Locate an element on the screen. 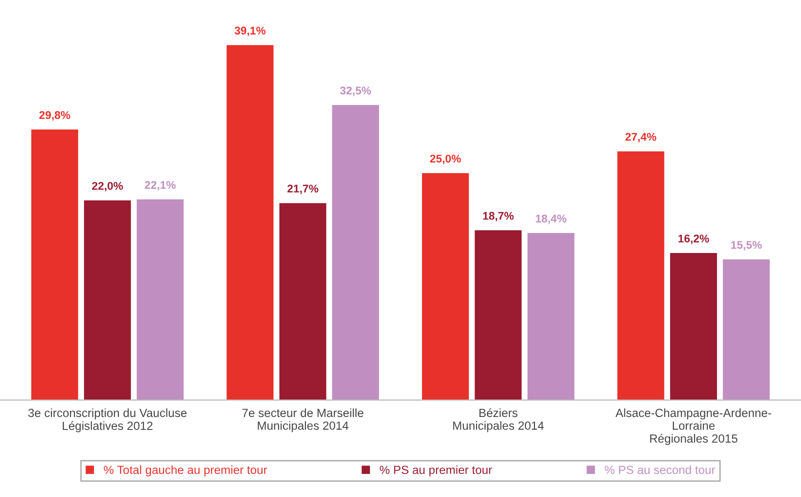 The width and height of the screenshot is (801, 497). x-tick-label: Béziers Municipales 2014 is located at coordinates (498, 420).